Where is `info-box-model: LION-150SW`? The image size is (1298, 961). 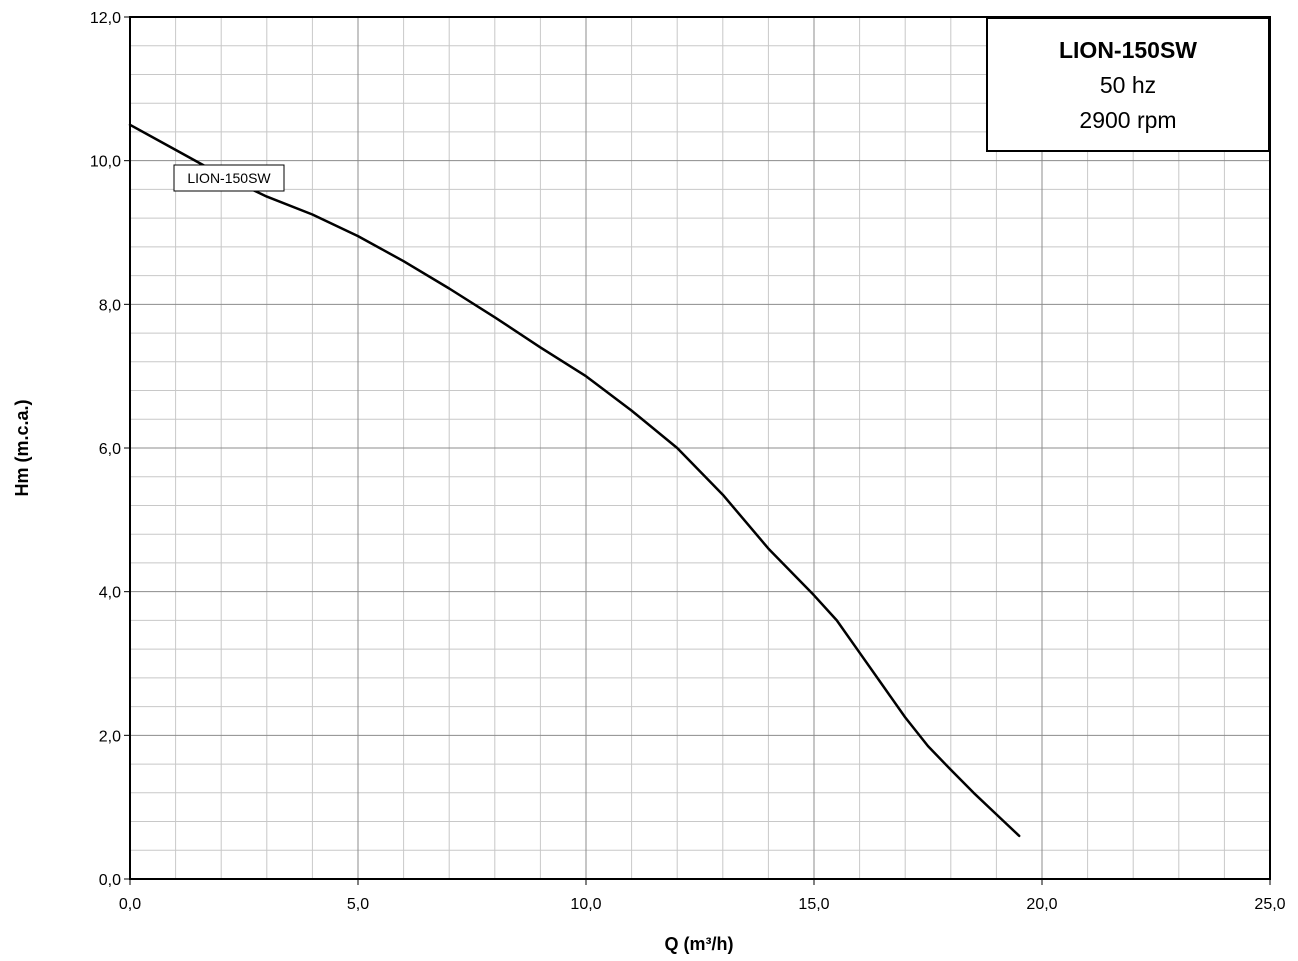
info-box-model: LION-150SW is located at coordinates (1128, 50).